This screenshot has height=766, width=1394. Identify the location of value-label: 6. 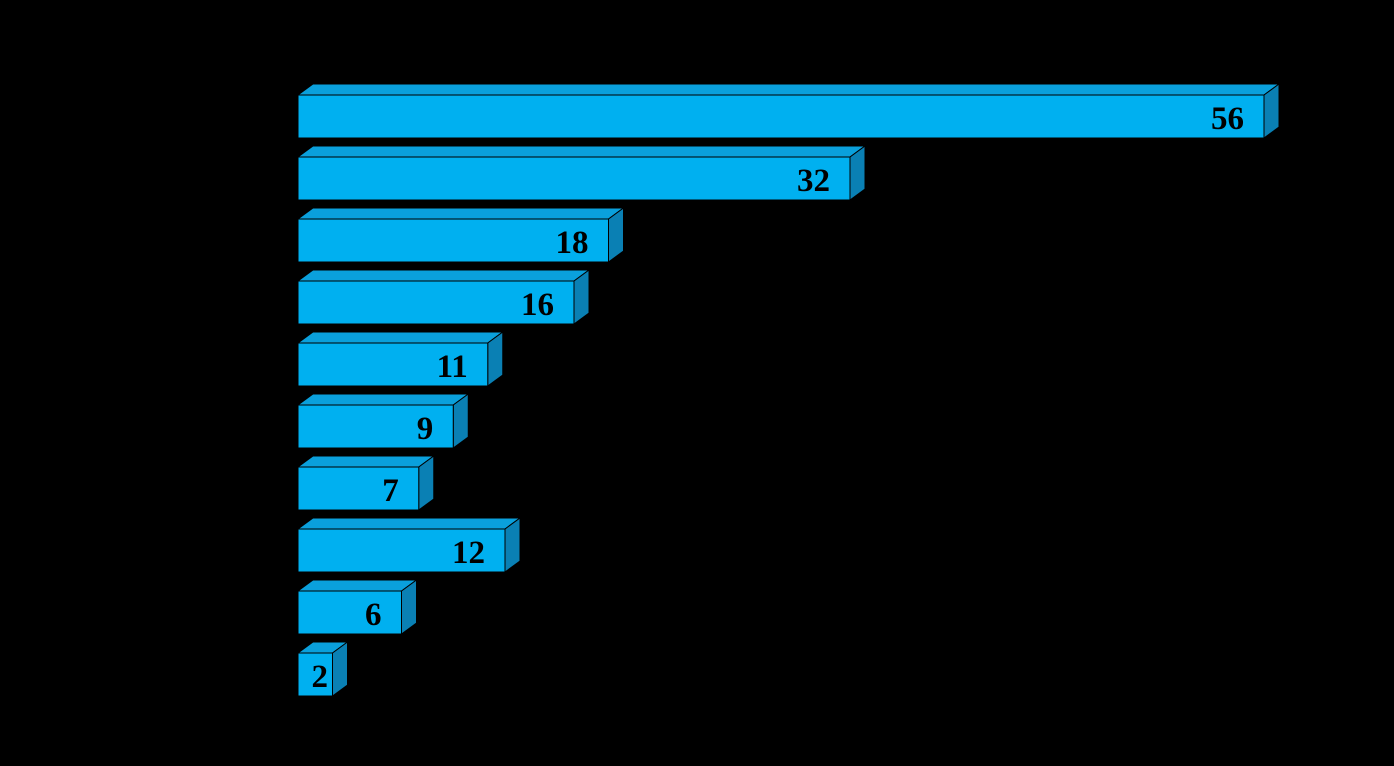
(373, 615).